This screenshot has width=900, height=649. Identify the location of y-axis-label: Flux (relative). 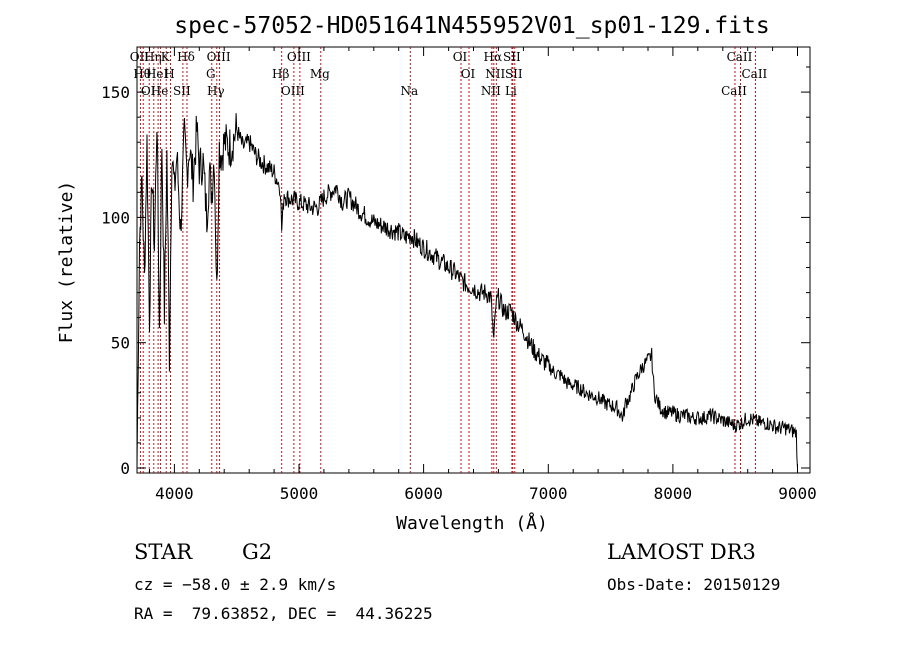
(66, 262).